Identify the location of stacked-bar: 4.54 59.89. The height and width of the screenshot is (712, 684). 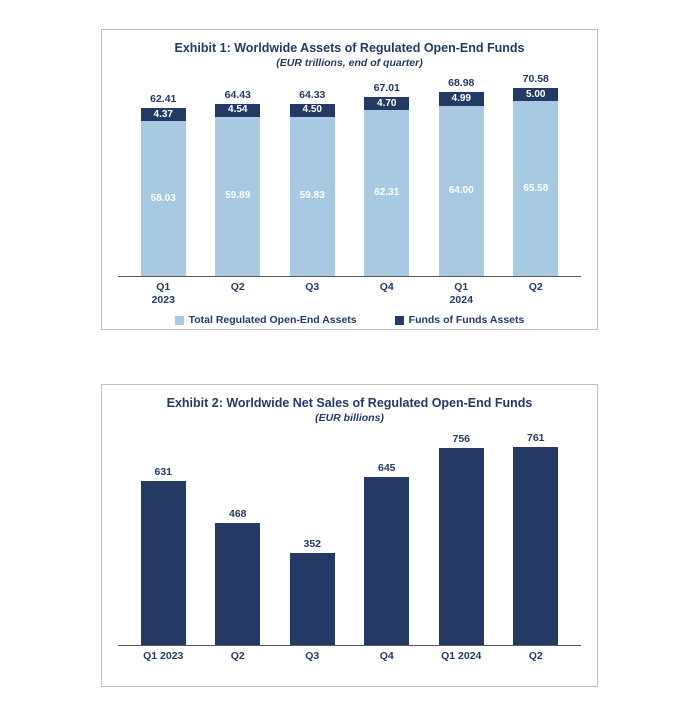
(238, 189).